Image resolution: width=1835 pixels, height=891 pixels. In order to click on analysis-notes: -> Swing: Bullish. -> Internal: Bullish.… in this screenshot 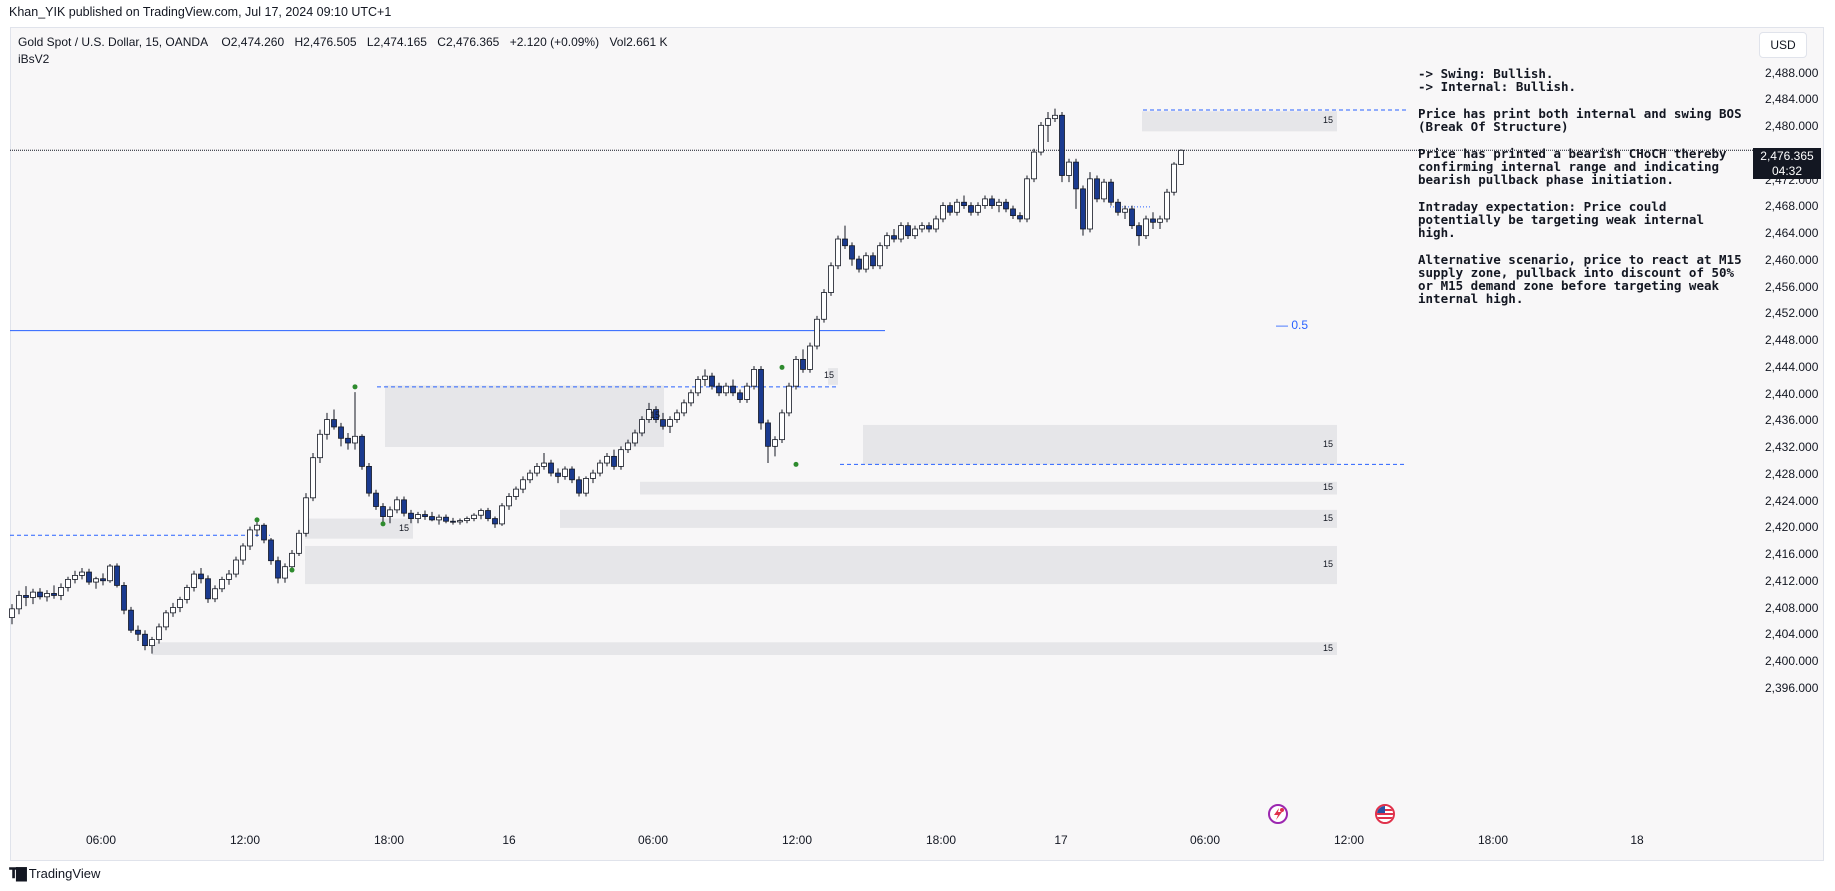, I will do `click(1583, 193)`.